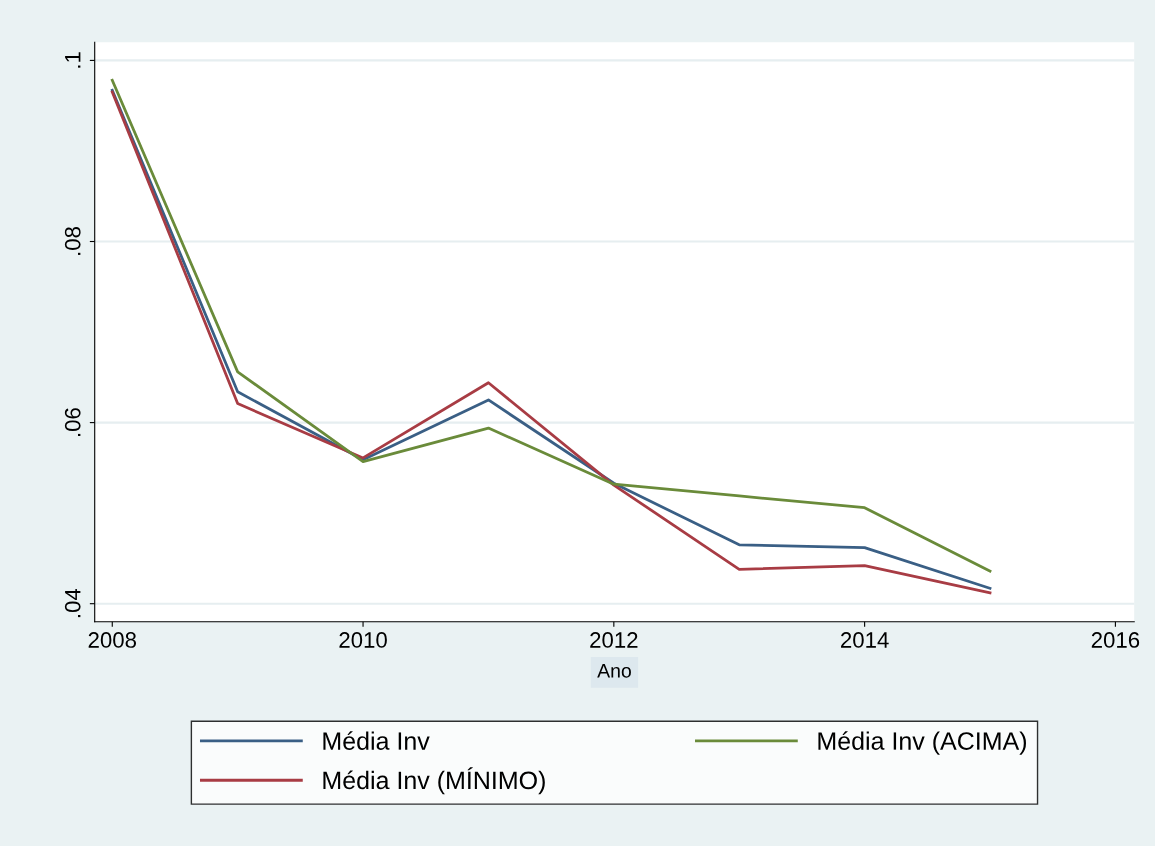  I want to click on legend-label: Média Inv (ACIMA), so click(922, 743).